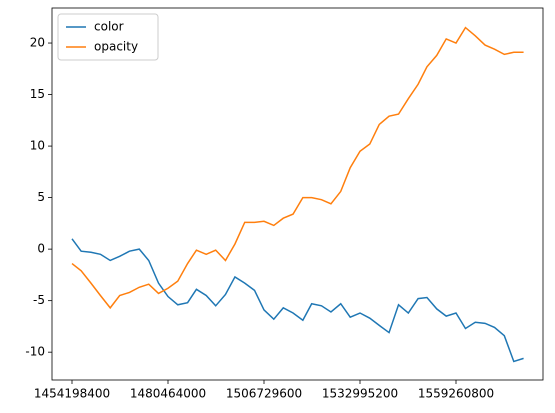 This screenshot has width=555, height=413. What do you see at coordinates (39, 300) in the screenshot?
I see `y-tick-label: -5` at bounding box center [39, 300].